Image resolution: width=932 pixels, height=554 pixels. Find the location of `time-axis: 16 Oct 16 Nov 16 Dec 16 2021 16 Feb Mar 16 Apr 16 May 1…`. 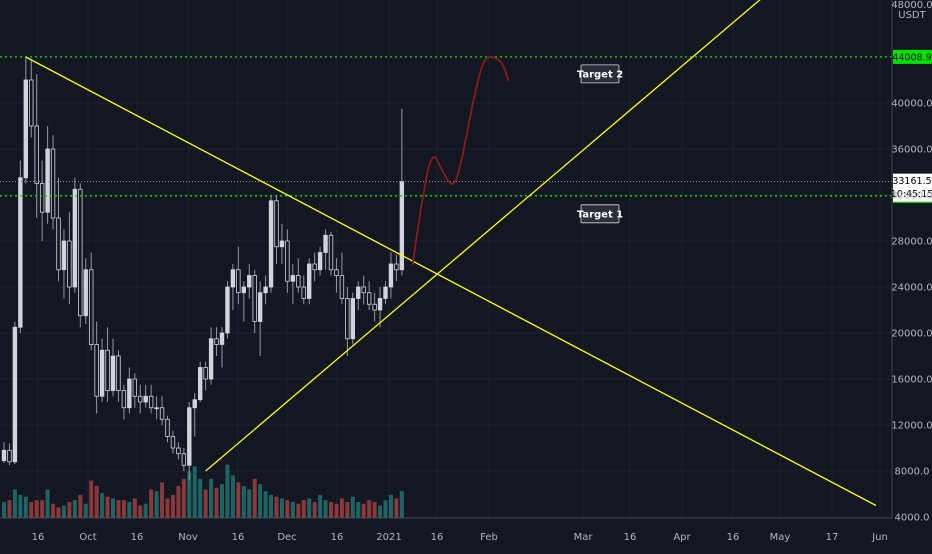

time-axis: 16 Oct 16 Nov 16 Dec 16 2021 16 Feb Mar 16 Apr 16 May 1… is located at coordinates (446, 530).